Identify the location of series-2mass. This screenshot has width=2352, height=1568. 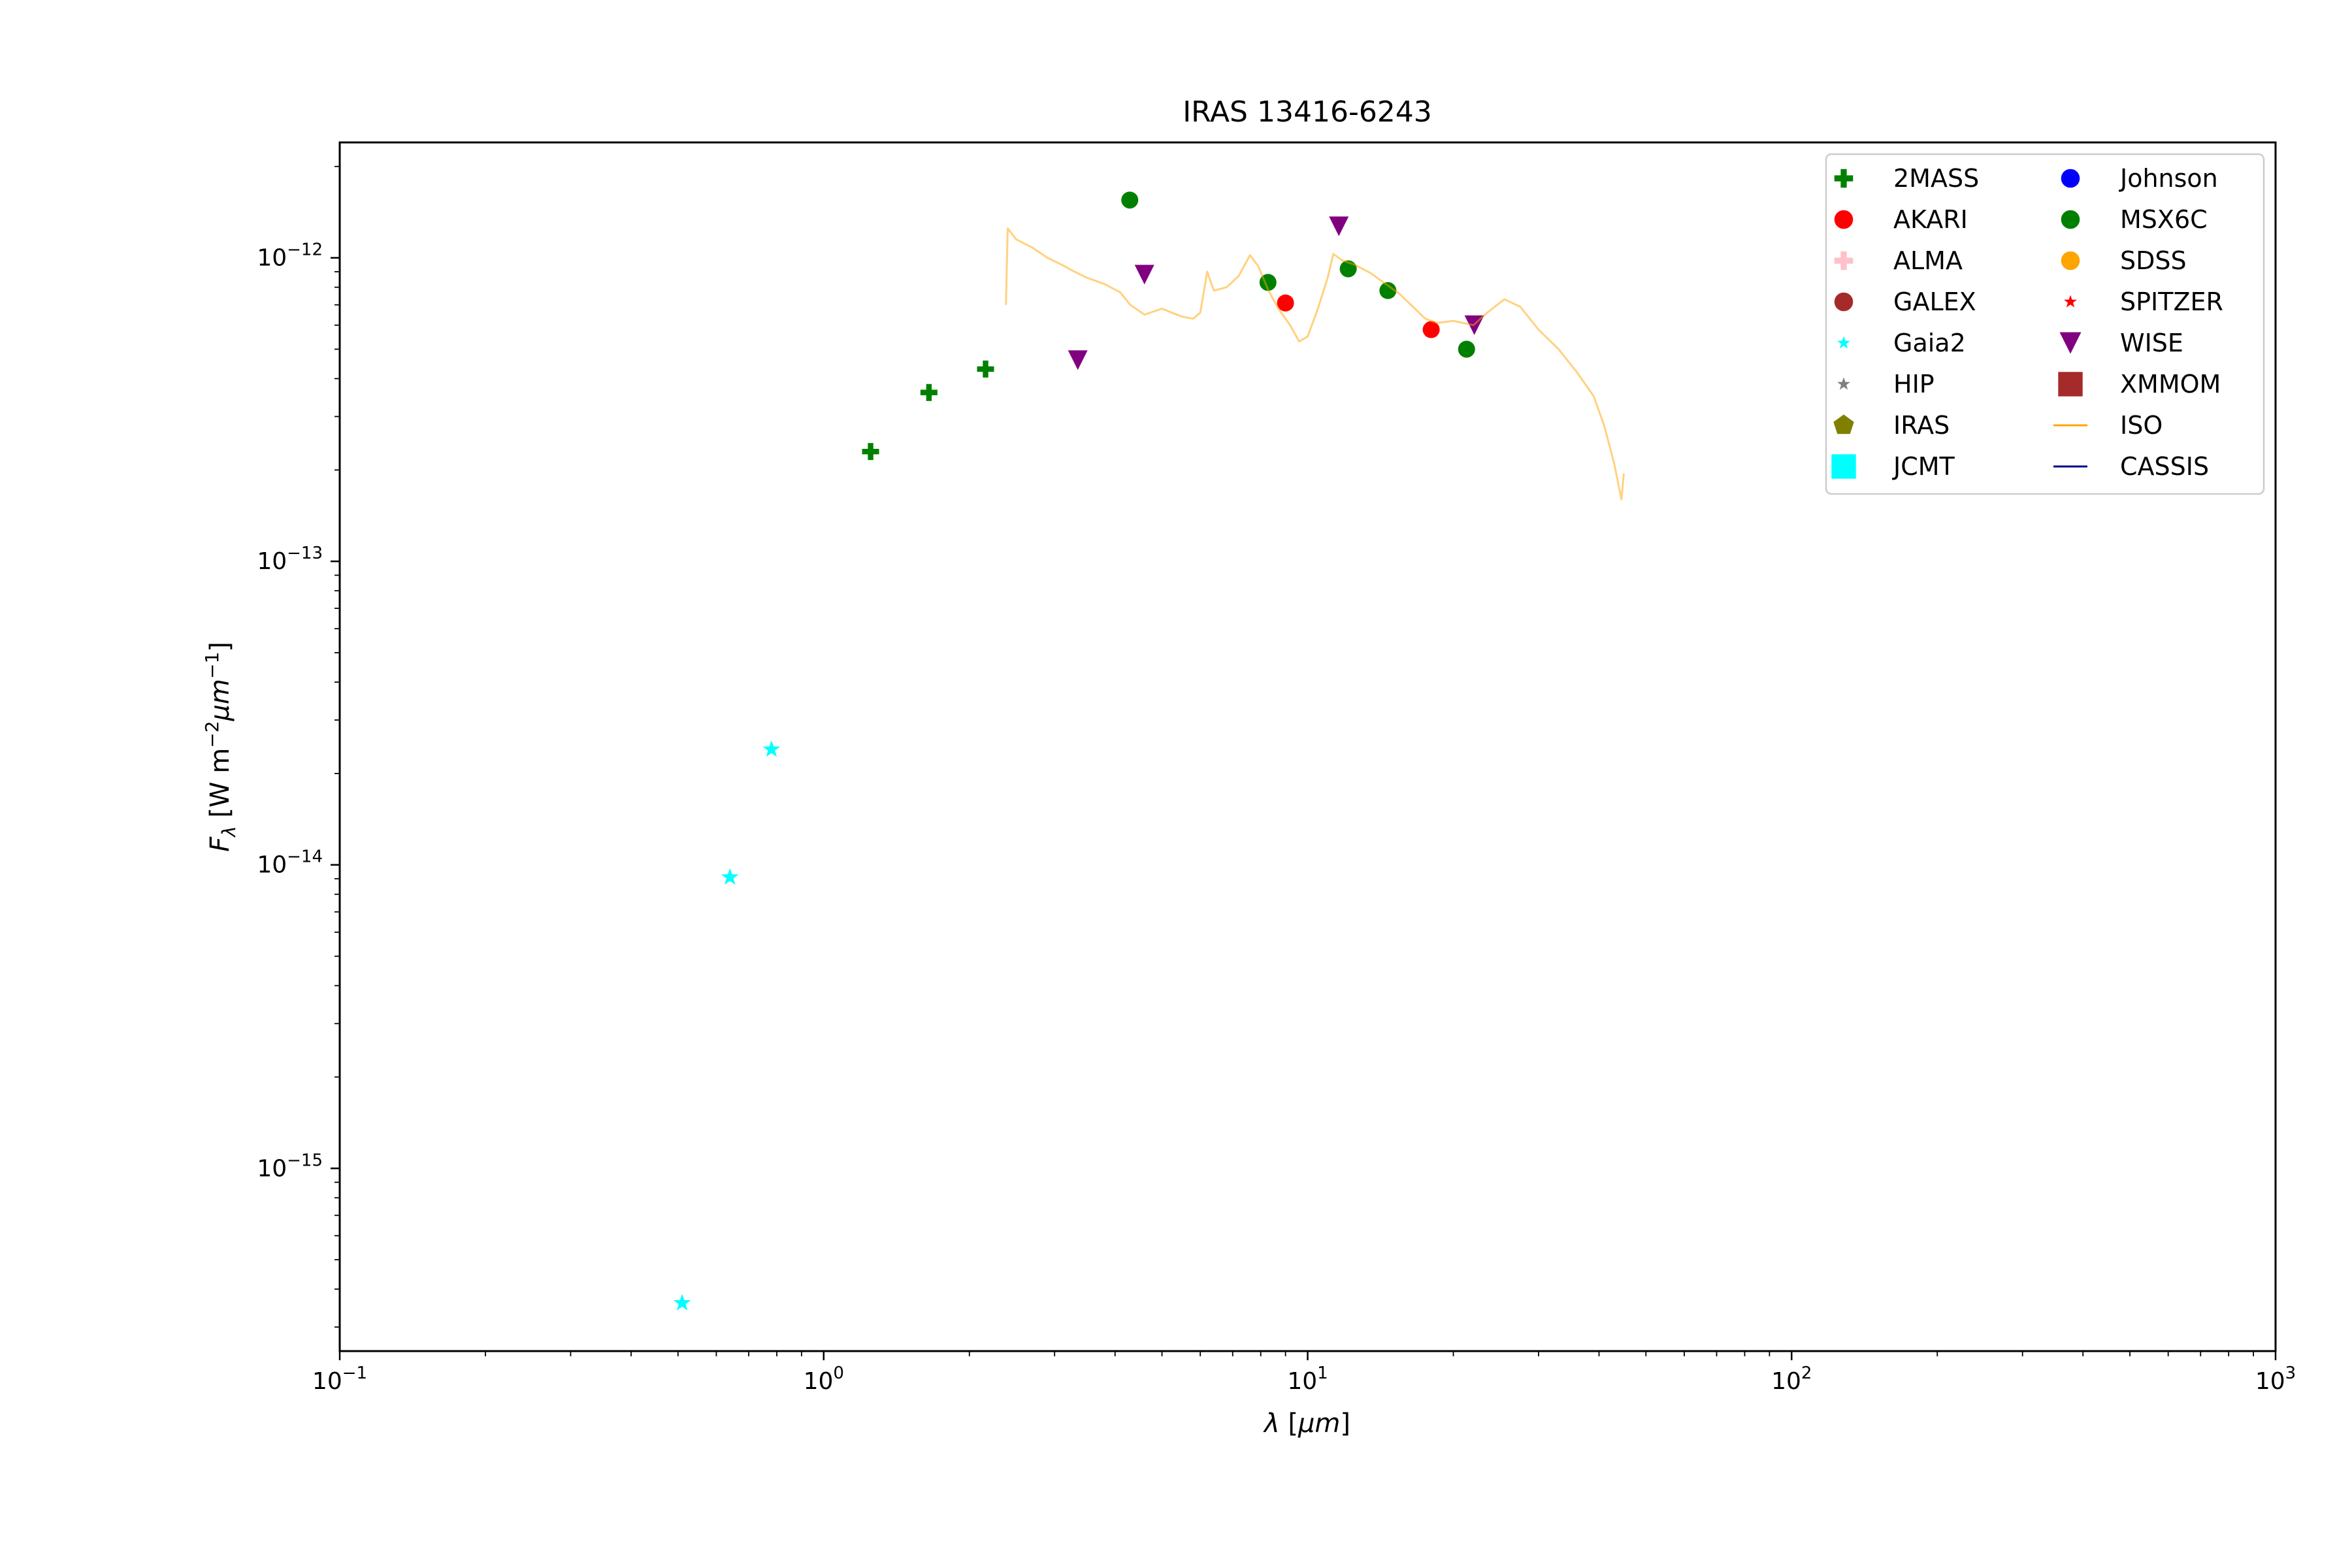
(928, 410).